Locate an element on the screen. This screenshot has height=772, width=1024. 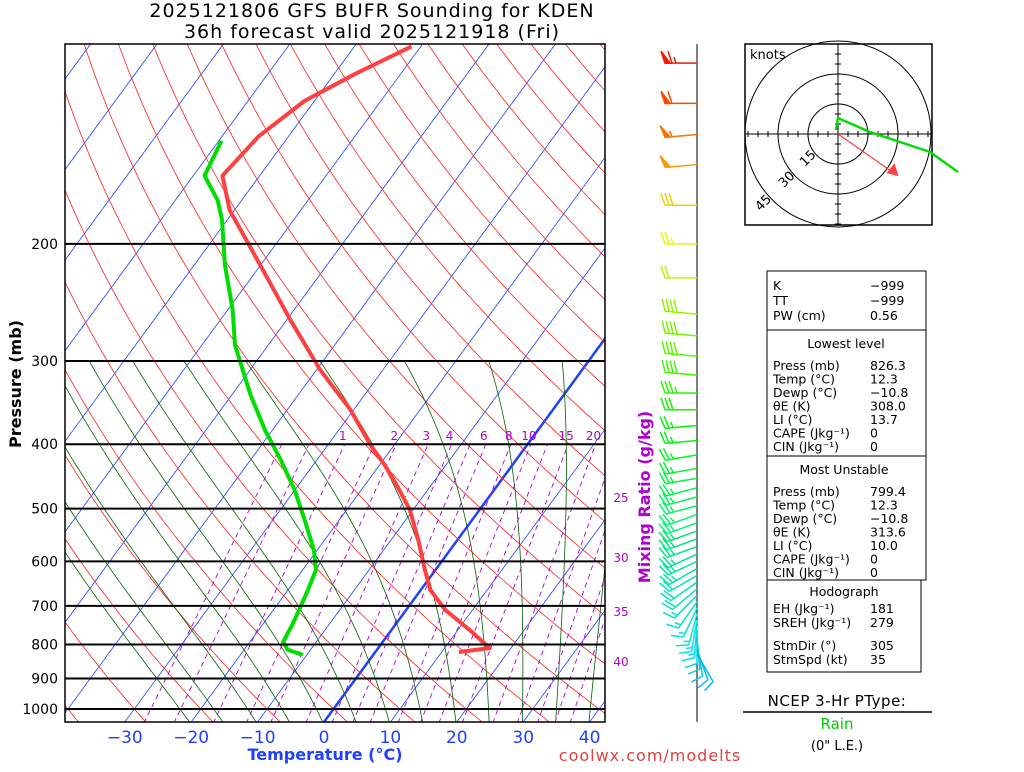
section-heading: Lowest level is located at coordinates (845, 343).